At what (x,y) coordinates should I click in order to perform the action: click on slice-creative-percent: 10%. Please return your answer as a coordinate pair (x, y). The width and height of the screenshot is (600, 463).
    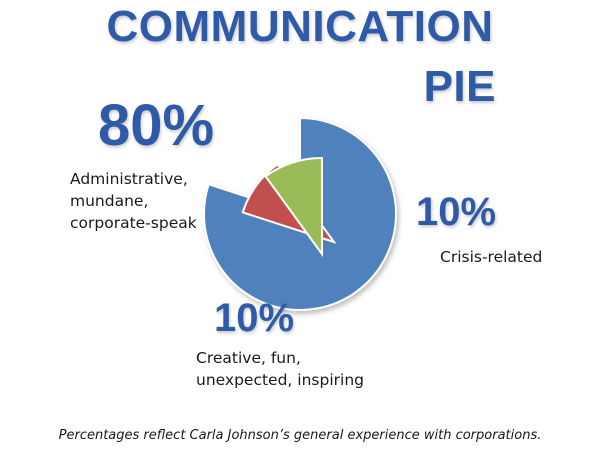
    Looking at the image, I should click on (254, 318).